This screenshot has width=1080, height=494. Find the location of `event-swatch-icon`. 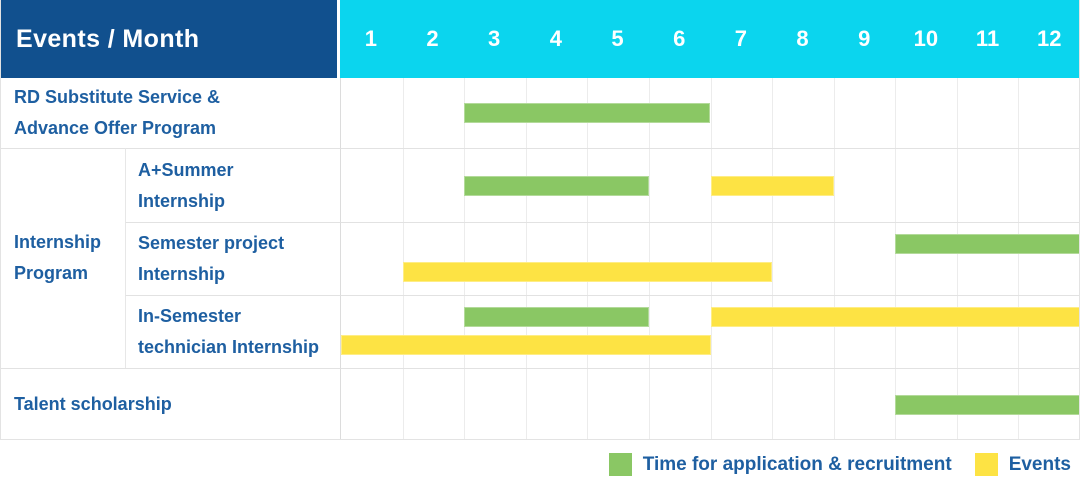

event-swatch-icon is located at coordinates (986, 464).